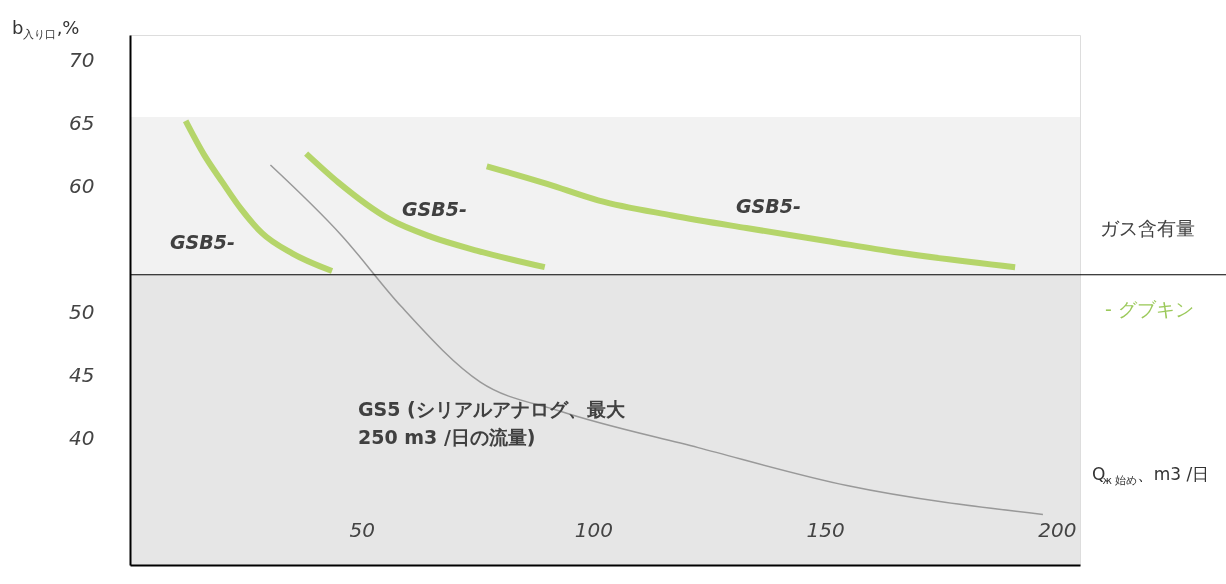 The height and width of the screenshot is (584, 1226). Describe the element at coordinates (1057, 529) in the screenshot. I see `x-tick-label: 200` at that location.